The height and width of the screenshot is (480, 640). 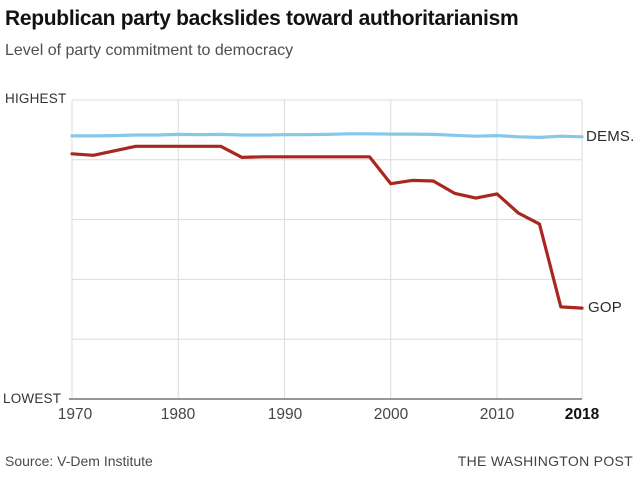 What do you see at coordinates (497, 414) in the screenshot?
I see `x-tick-2010: 2010` at bounding box center [497, 414].